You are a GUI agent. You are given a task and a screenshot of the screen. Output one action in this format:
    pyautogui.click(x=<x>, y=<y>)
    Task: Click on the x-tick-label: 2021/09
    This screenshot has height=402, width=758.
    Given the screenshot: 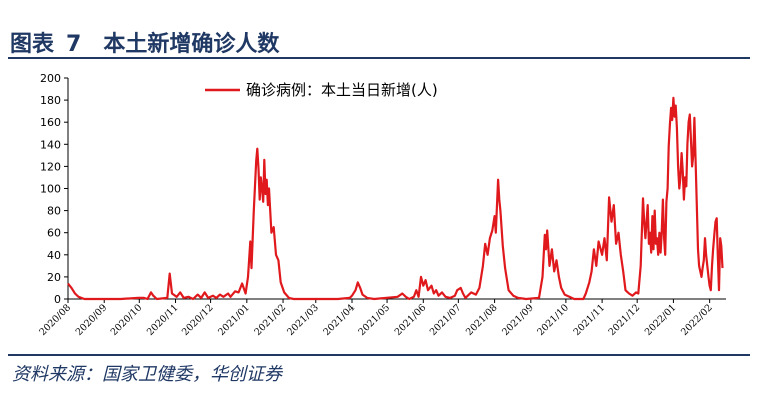 What is the action you would take?
    pyautogui.click(x=518, y=320)
    